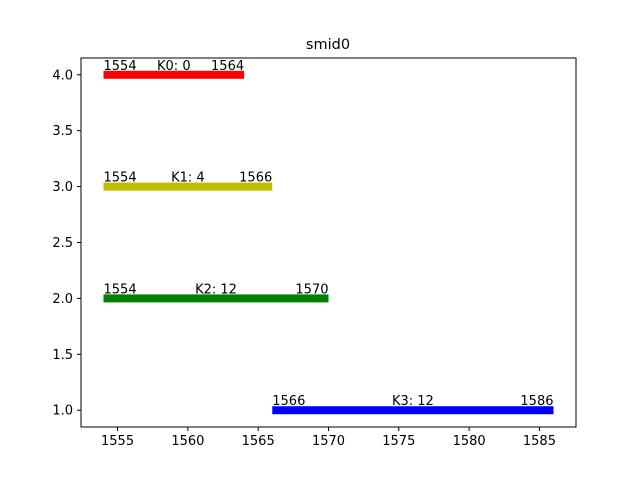 The image size is (640, 480). Describe the element at coordinates (62, 243) in the screenshot. I see `y-tick-label-3: 2.5` at that location.